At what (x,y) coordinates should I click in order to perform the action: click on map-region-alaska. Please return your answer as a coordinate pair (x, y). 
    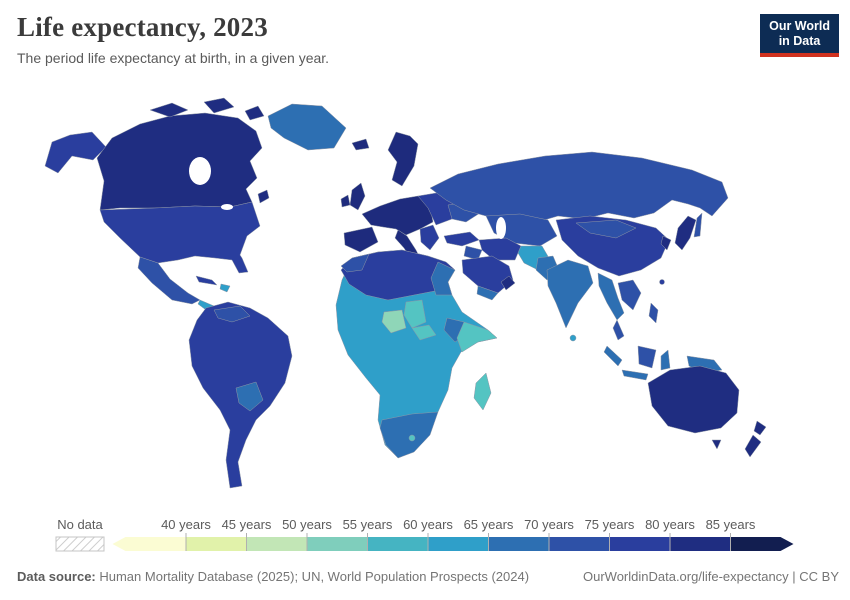
    Looking at the image, I should click on (75, 152).